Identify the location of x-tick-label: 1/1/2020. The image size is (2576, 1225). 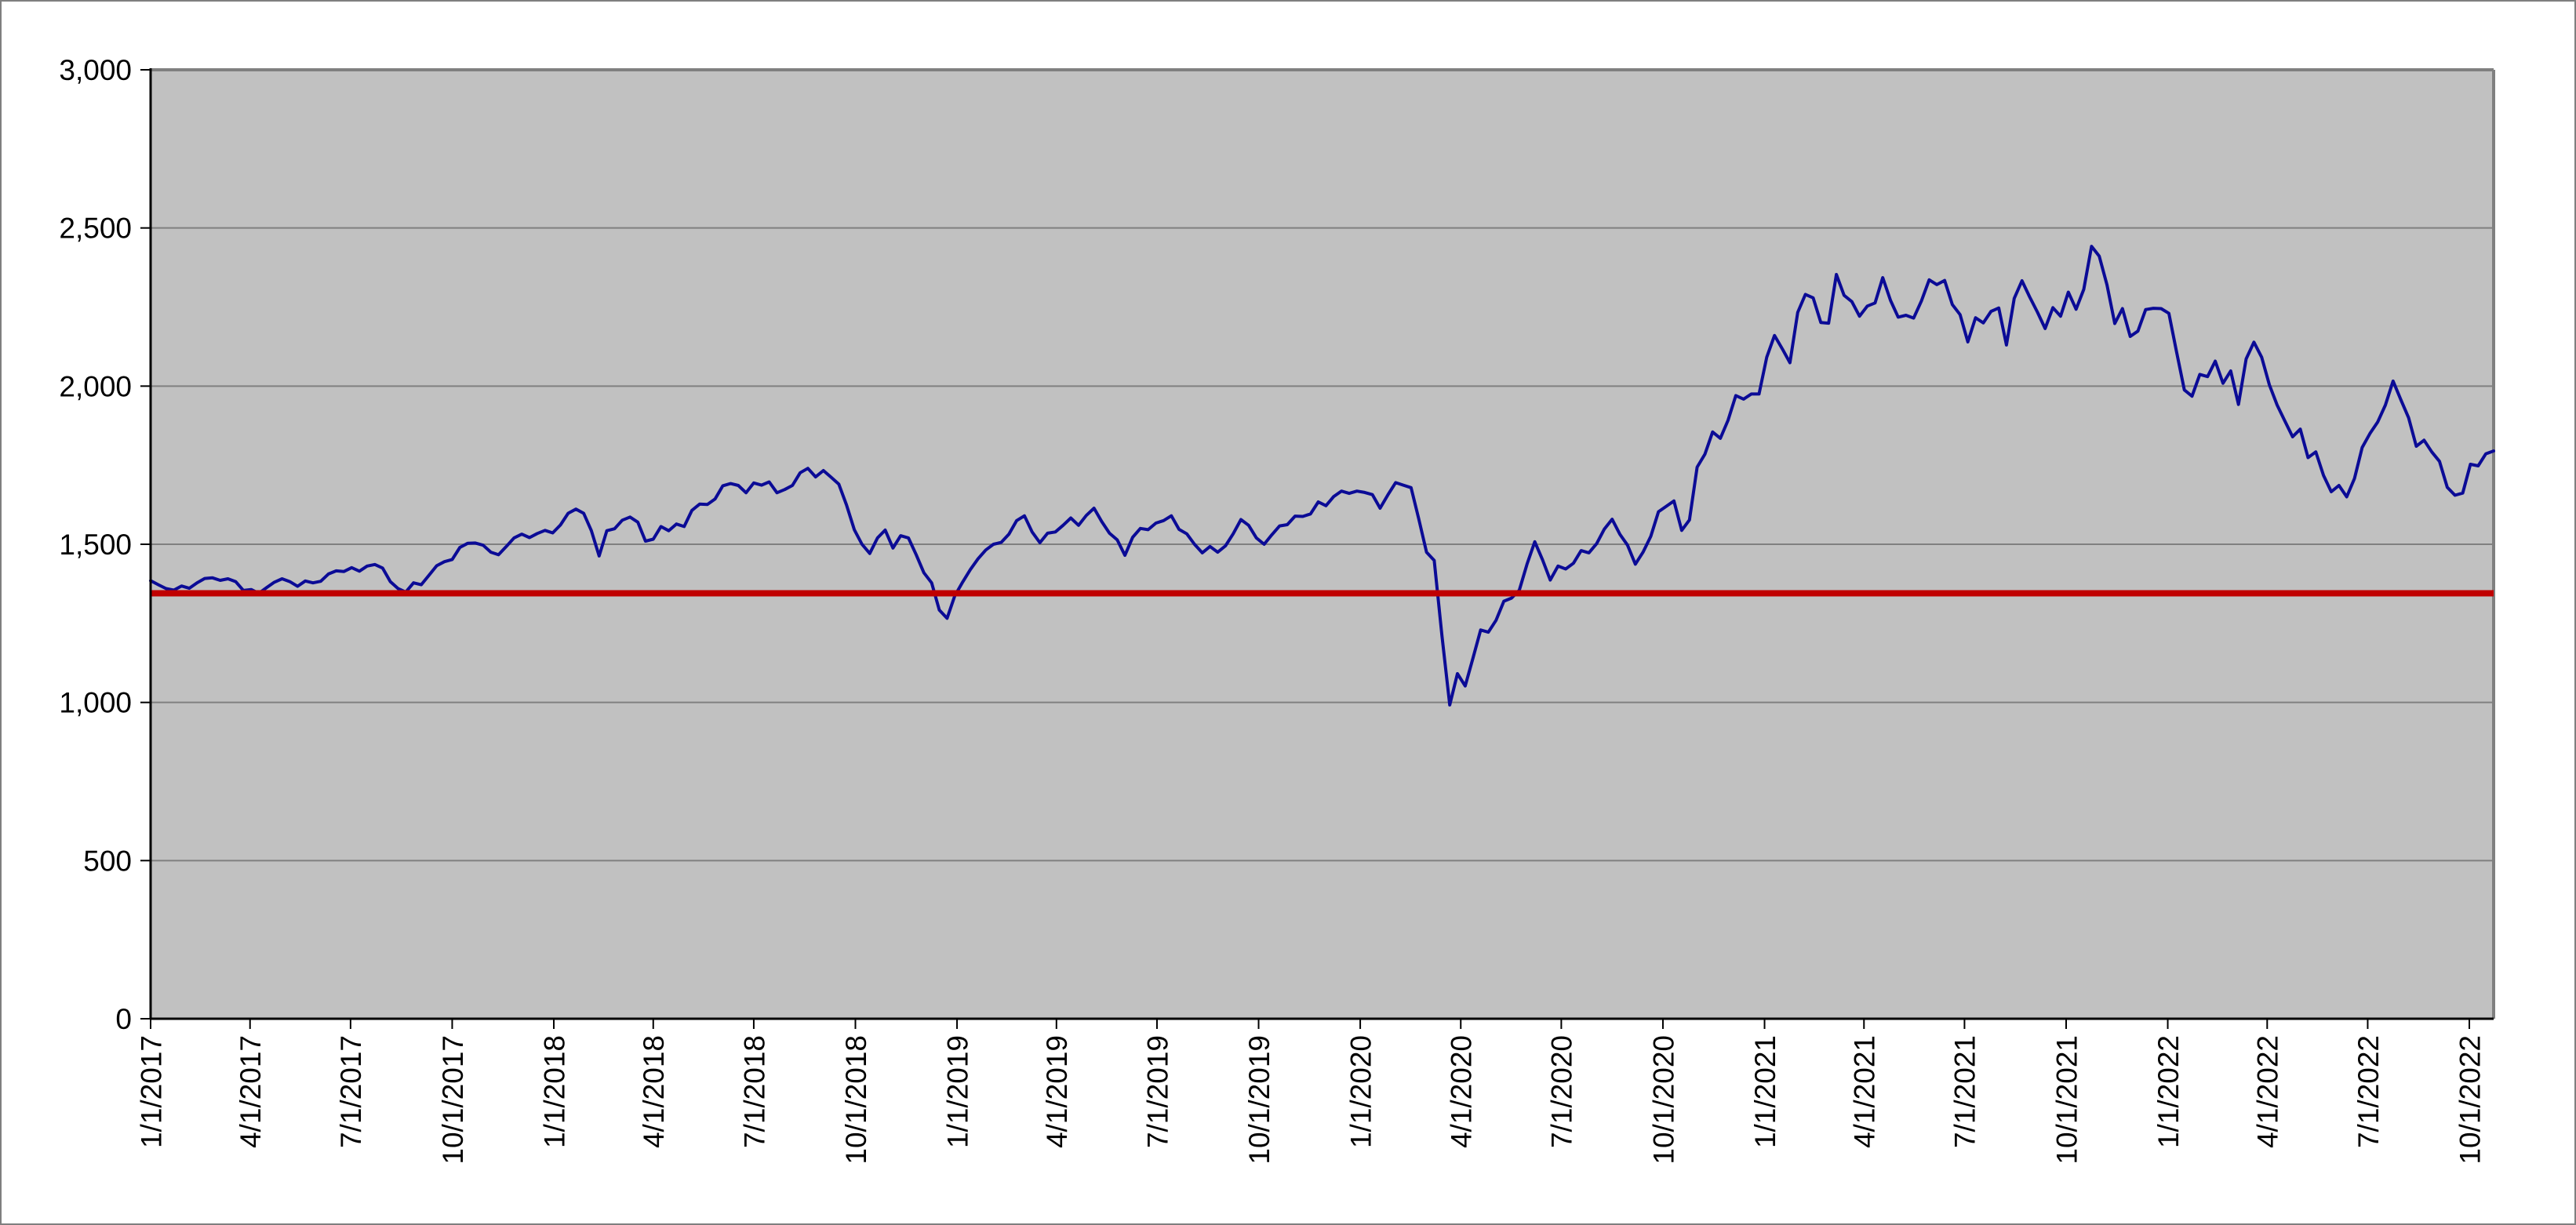
(1360, 1091).